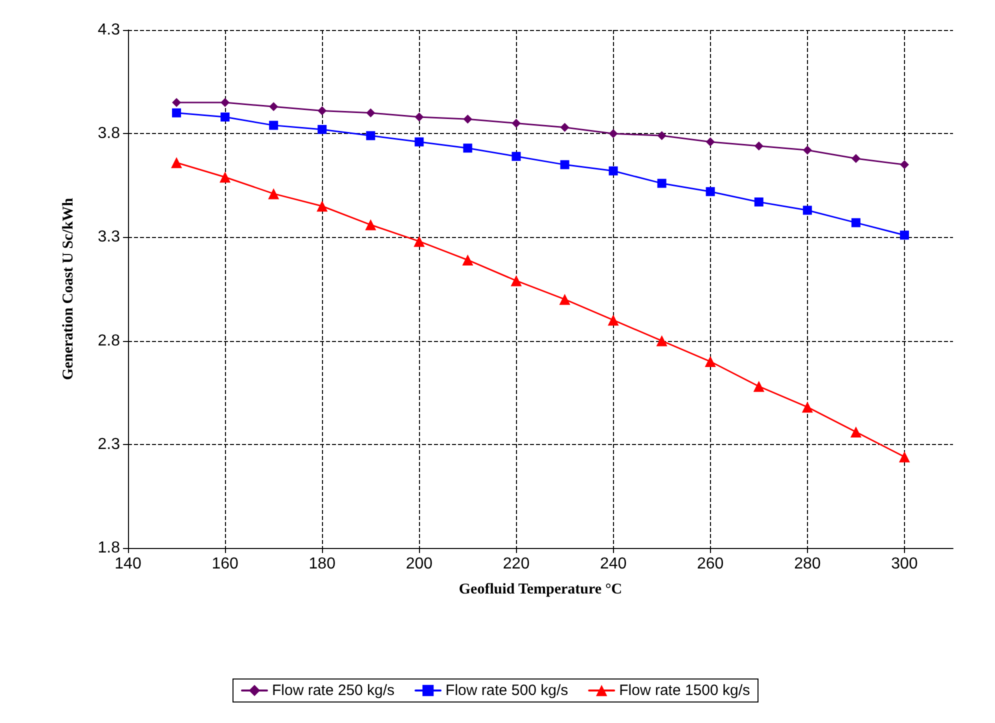 Image resolution: width=995 pixels, height=723 pixels. Describe the element at coordinates (540, 590) in the screenshot. I see `x-axis-title: Geofluid Temperature °C` at that location.